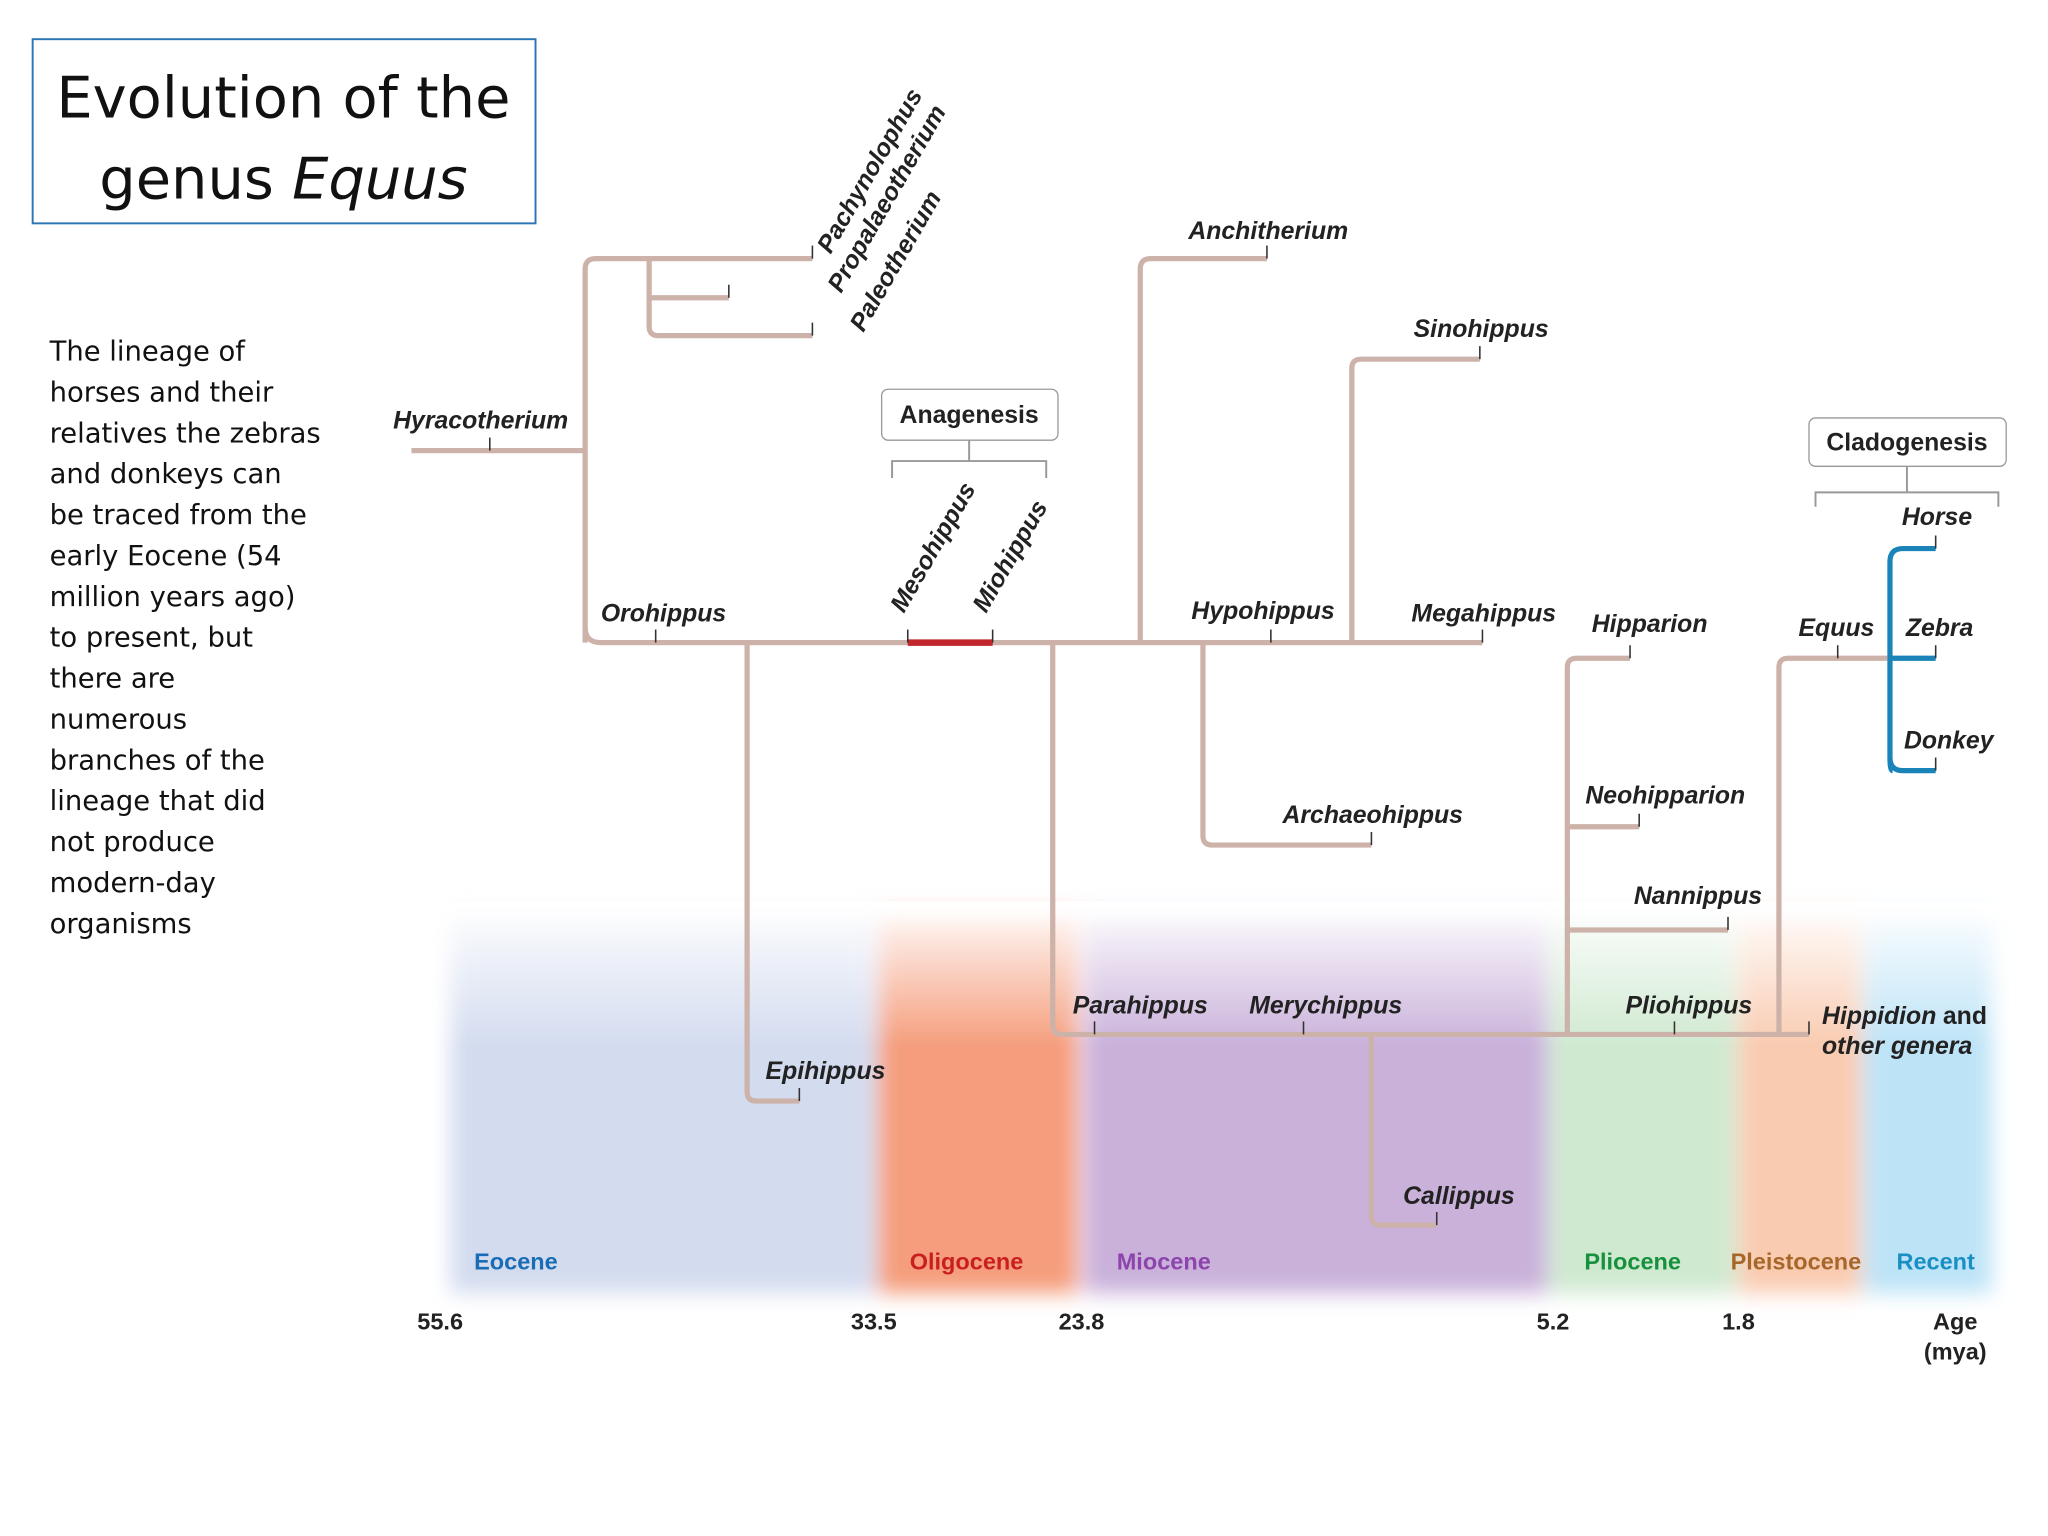 This screenshot has width=2048, height=1536. What do you see at coordinates (133, 883) in the screenshot?
I see `description-line: modern-day` at bounding box center [133, 883].